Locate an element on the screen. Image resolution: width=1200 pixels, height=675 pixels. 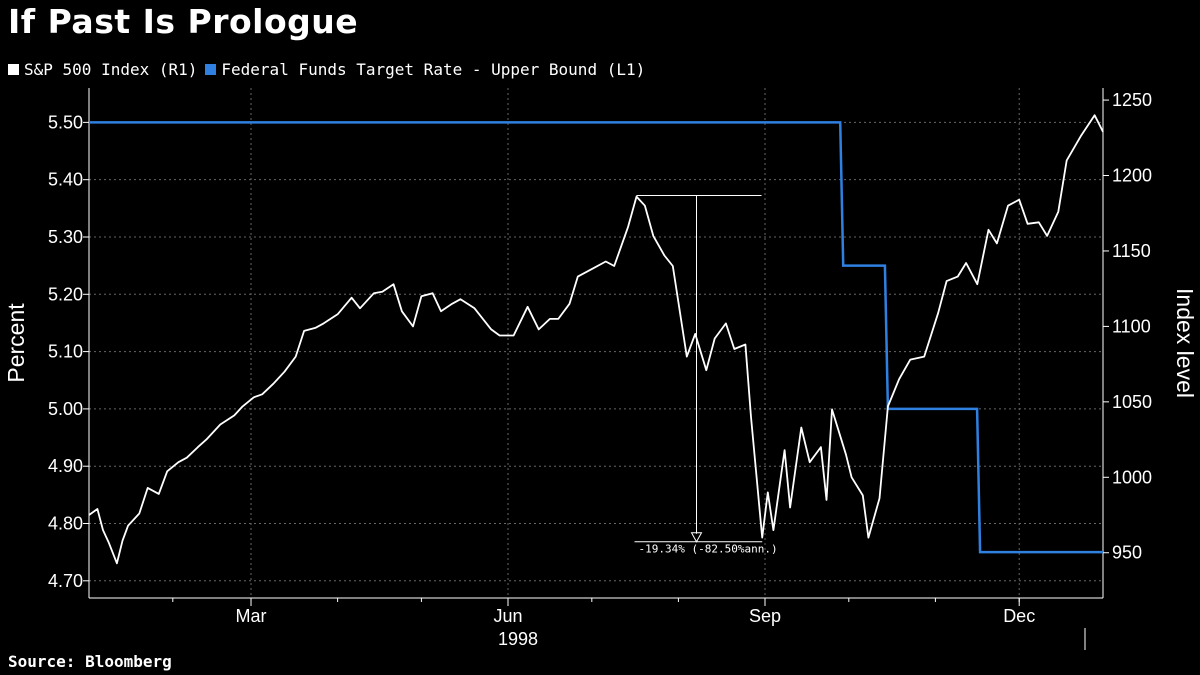
left-tick-label: 5.20 is located at coordinates (65, 294).